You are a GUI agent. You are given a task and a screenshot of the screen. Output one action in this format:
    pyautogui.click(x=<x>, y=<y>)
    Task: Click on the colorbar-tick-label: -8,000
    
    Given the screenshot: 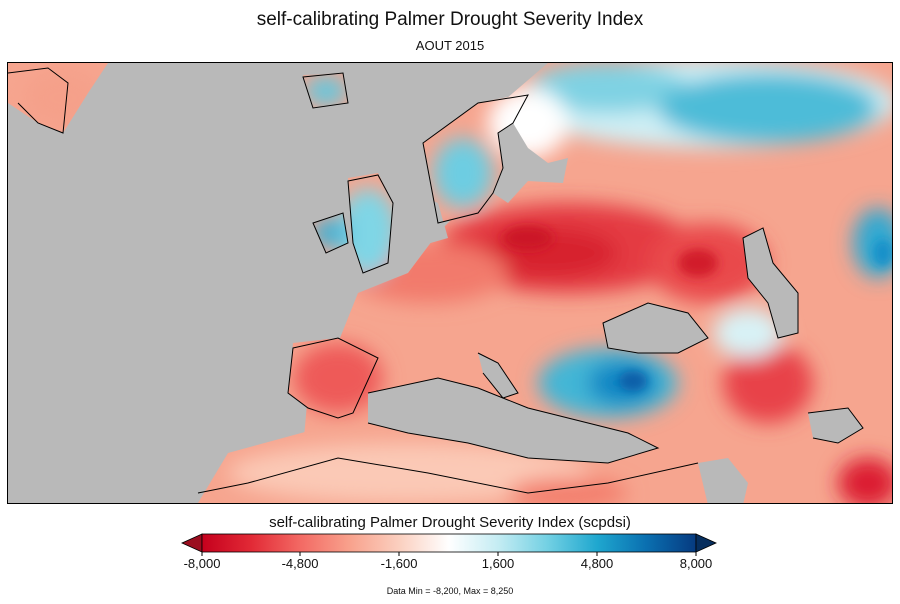 What is the action you would take?
    pyautogui.click(x=202, y=563)
    